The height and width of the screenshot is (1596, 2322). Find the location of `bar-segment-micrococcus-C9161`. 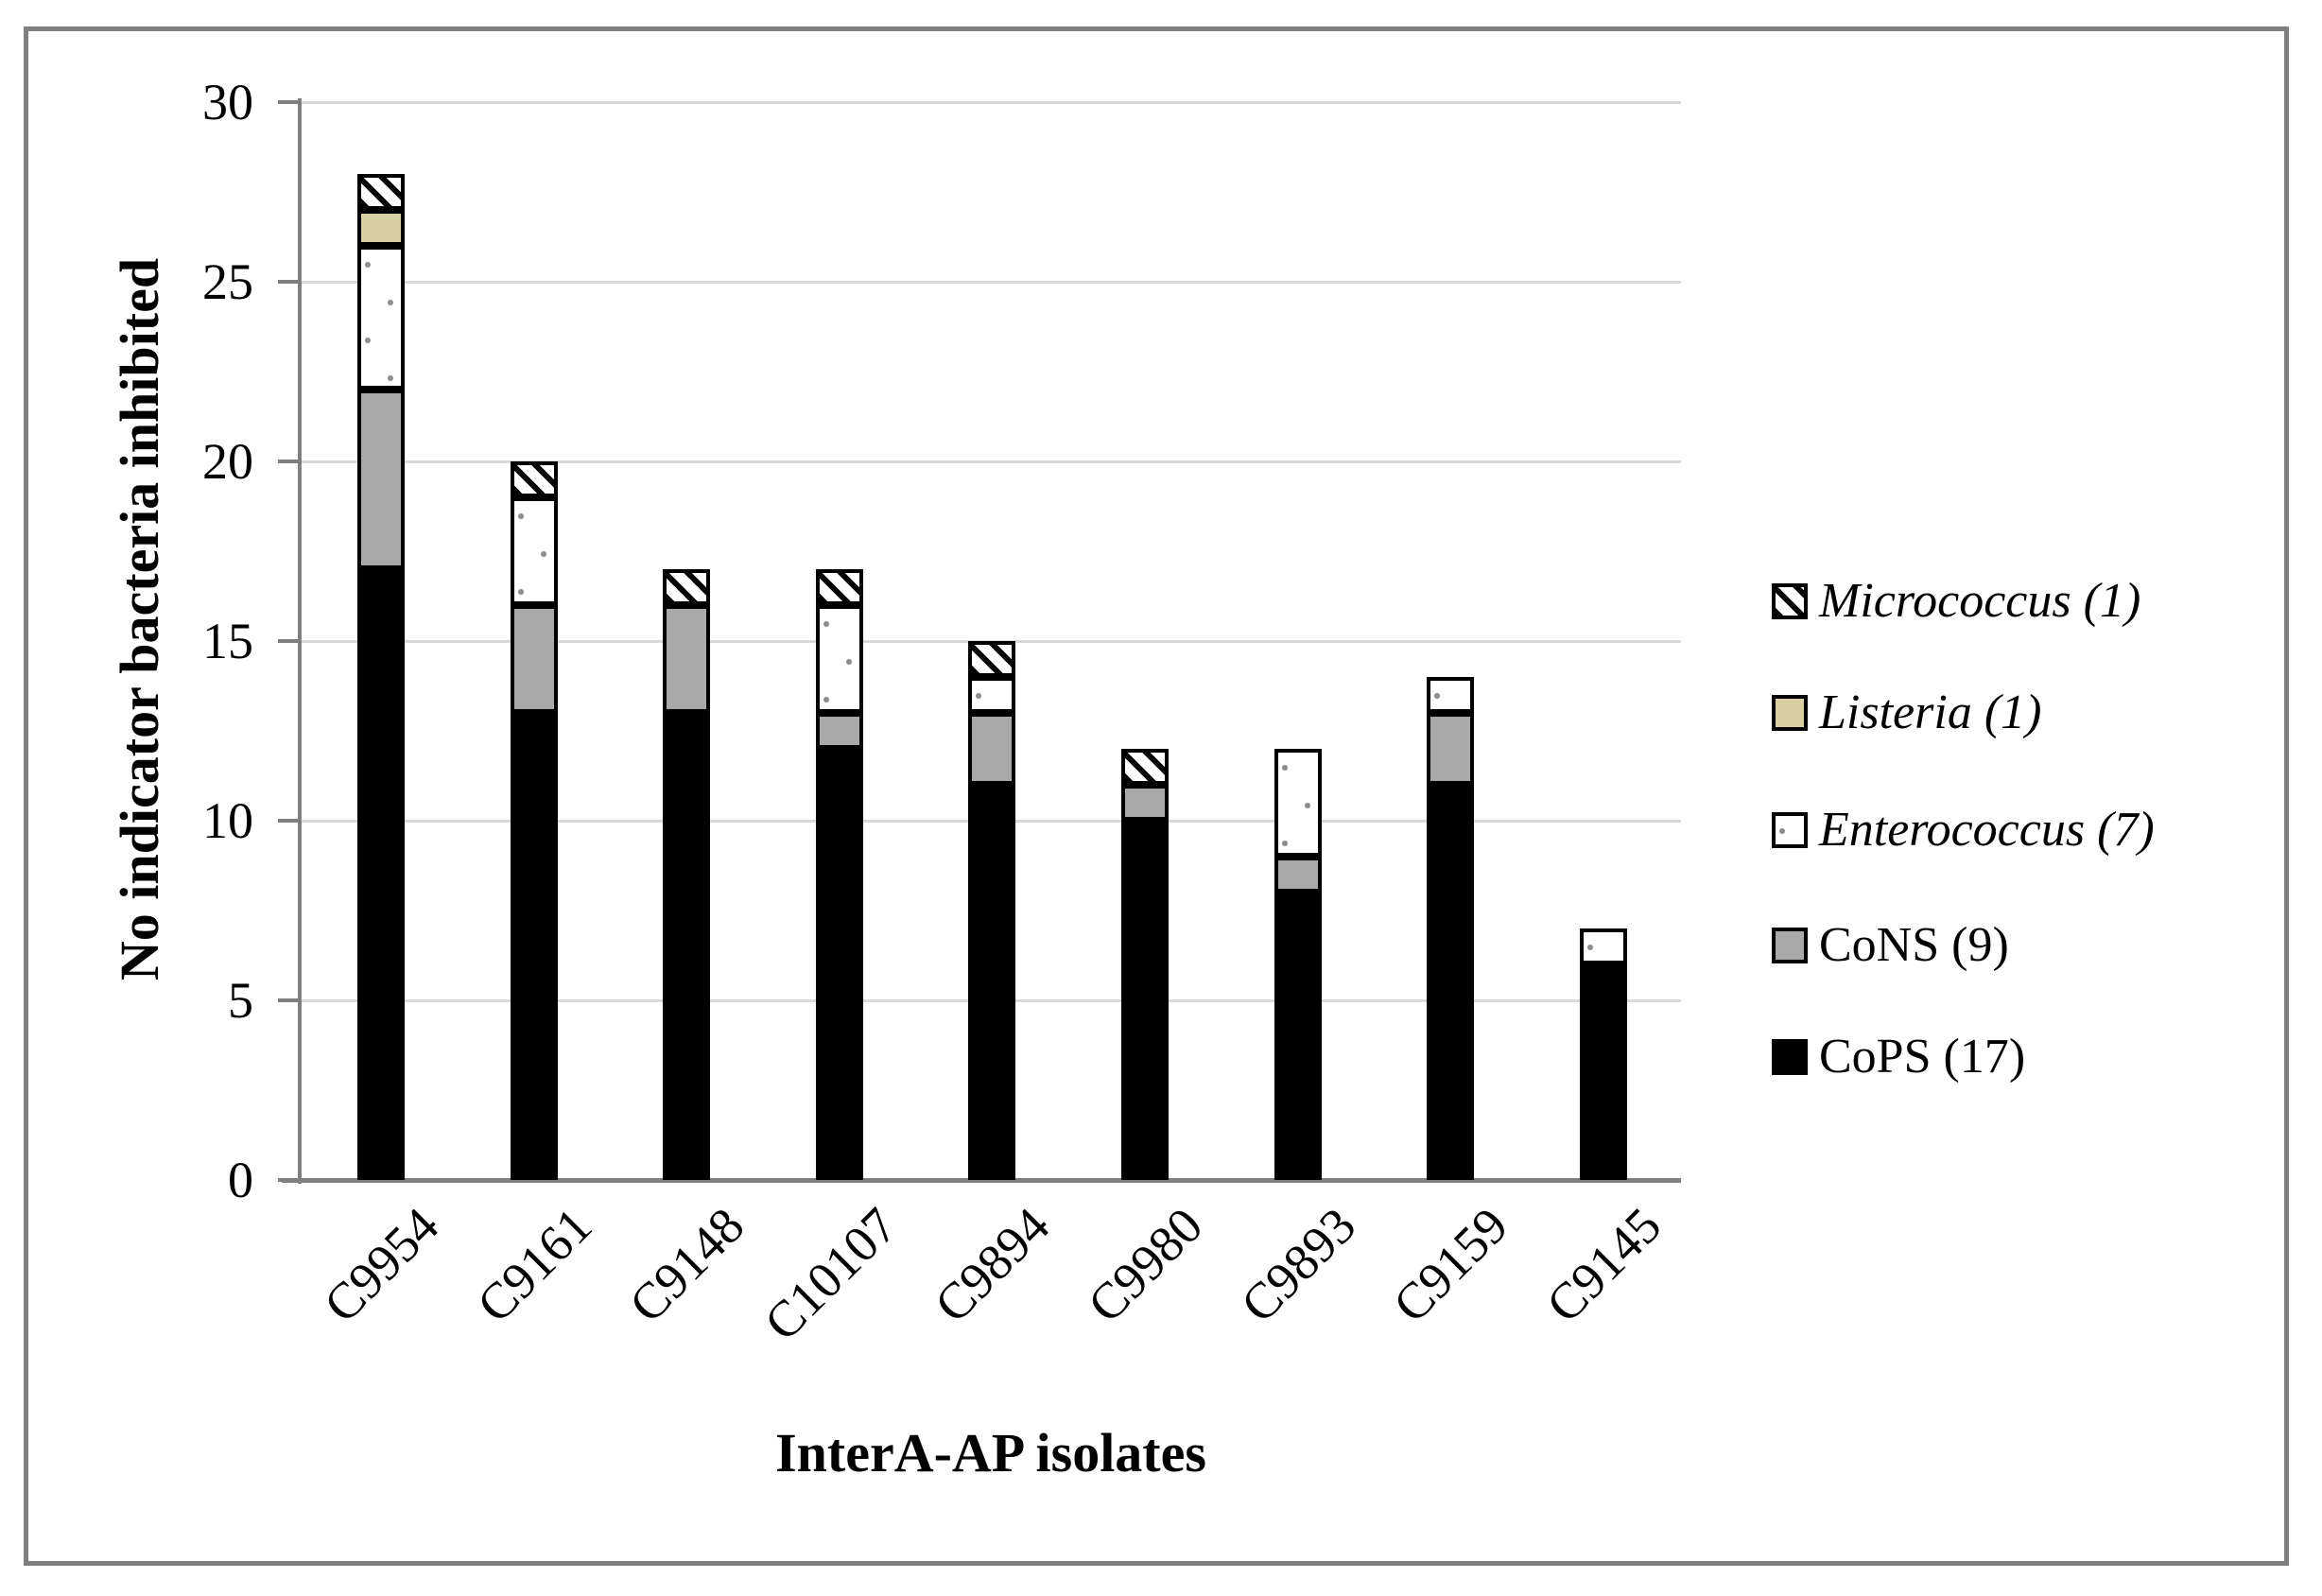

bar-segment-micrococcus-C9161 is located at coordinates (534, 479).